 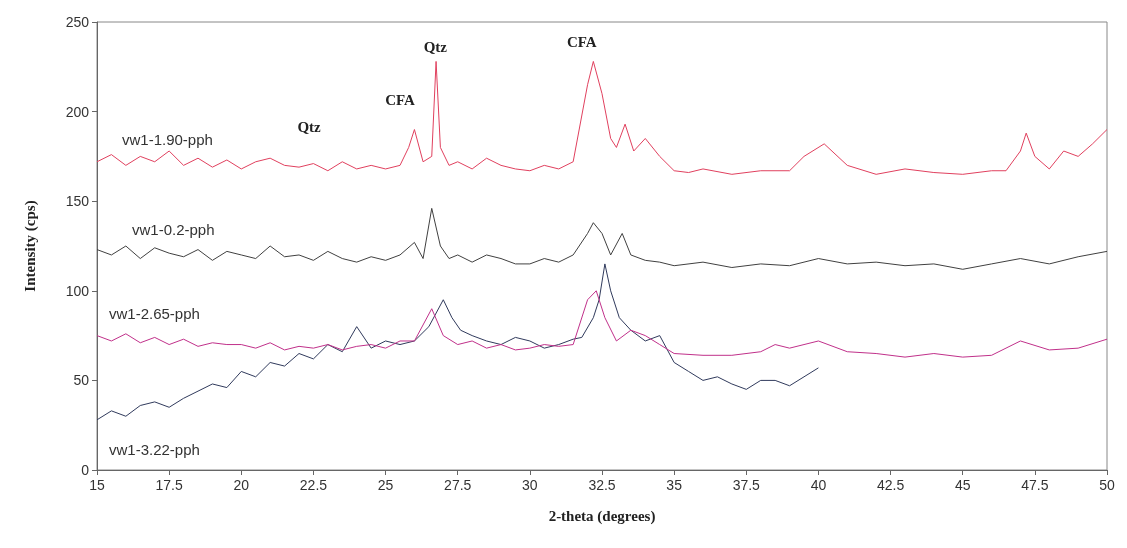 I want to click on x-tick-label: 20, so click(x=241, y=485).